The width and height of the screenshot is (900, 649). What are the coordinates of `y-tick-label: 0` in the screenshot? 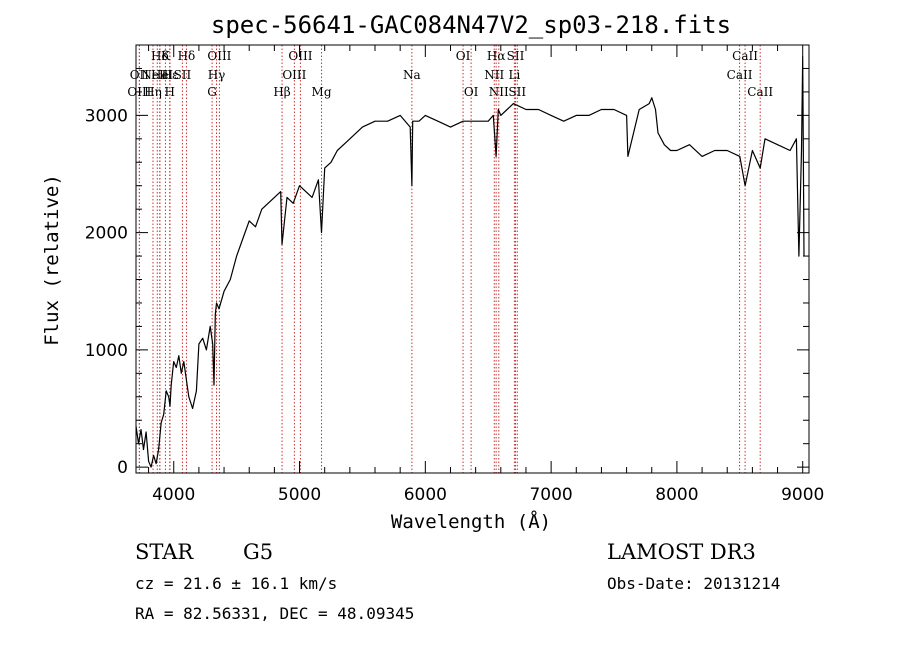 It's located at (122, 468).